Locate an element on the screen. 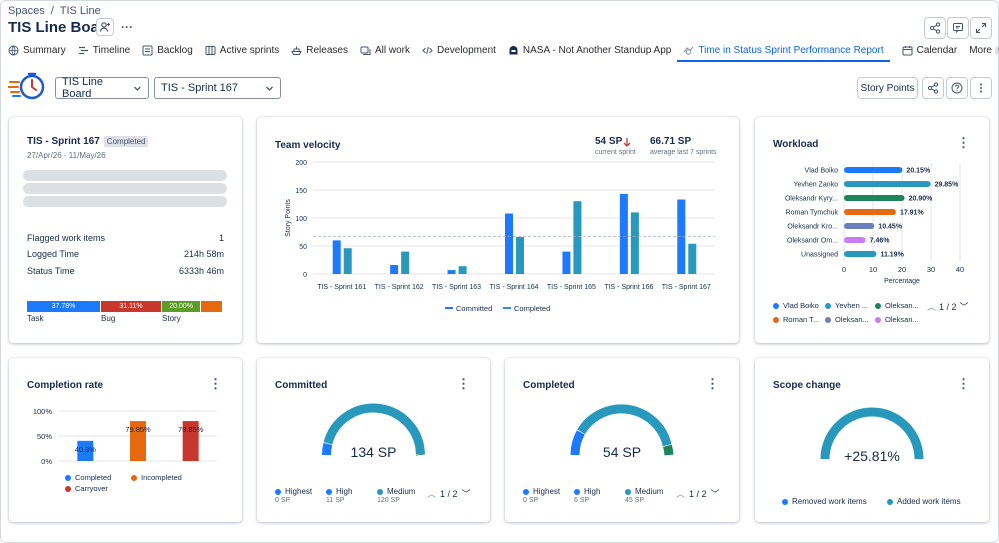 This screenshot has width=999, height=543. breadcrumb-spaces-link: Spaces is located at coordinates (26, 11).